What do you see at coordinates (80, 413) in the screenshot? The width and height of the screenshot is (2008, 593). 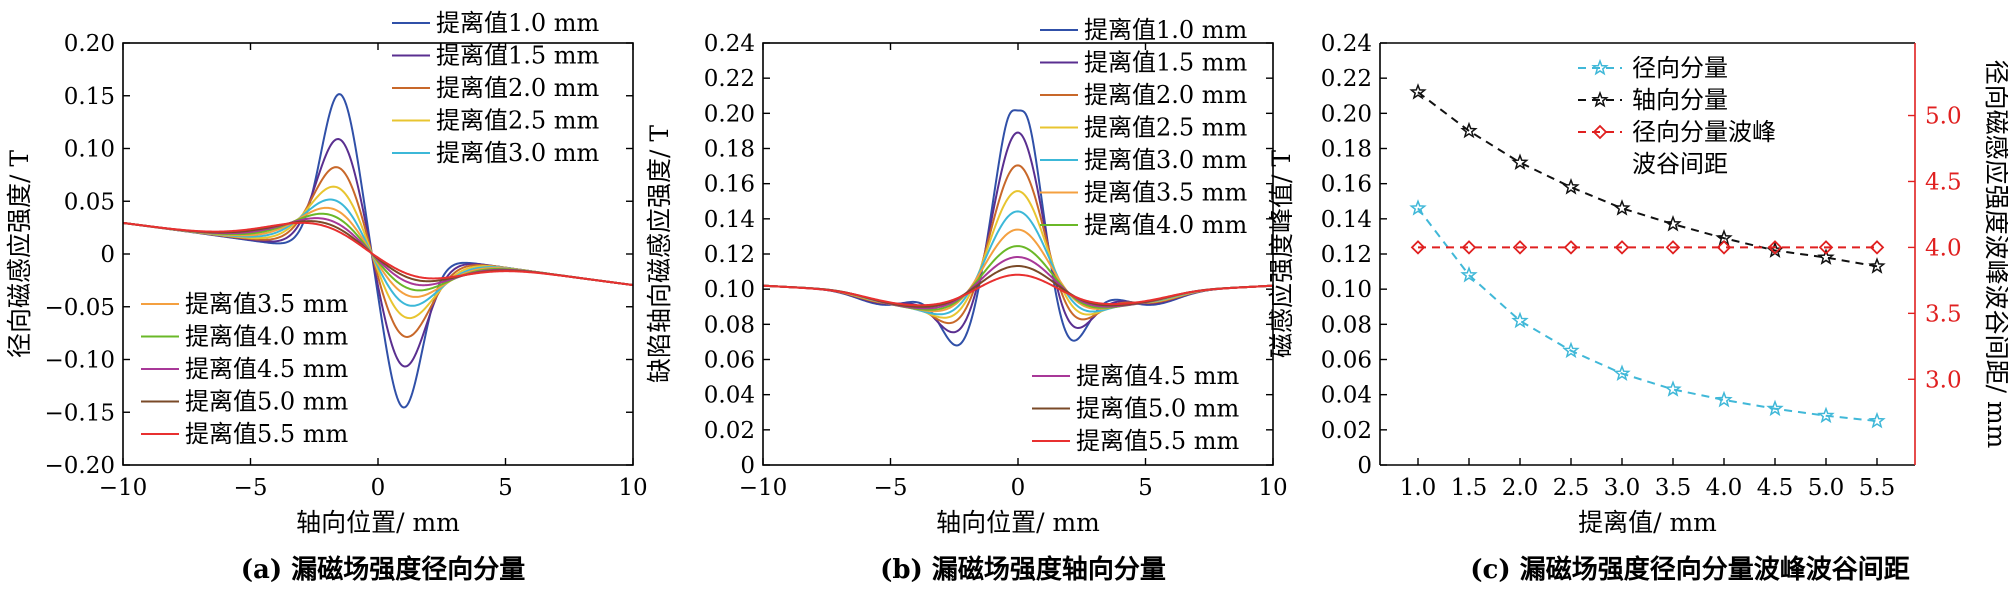 I see `y-tick-label: −0.15` at bounding box center [80, 413].